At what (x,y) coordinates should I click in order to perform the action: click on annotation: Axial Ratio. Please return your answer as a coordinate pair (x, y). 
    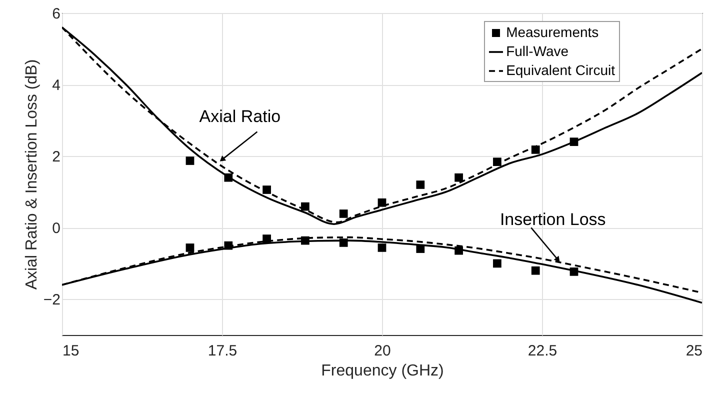
    Looking at the image, I should click on (240, 116).